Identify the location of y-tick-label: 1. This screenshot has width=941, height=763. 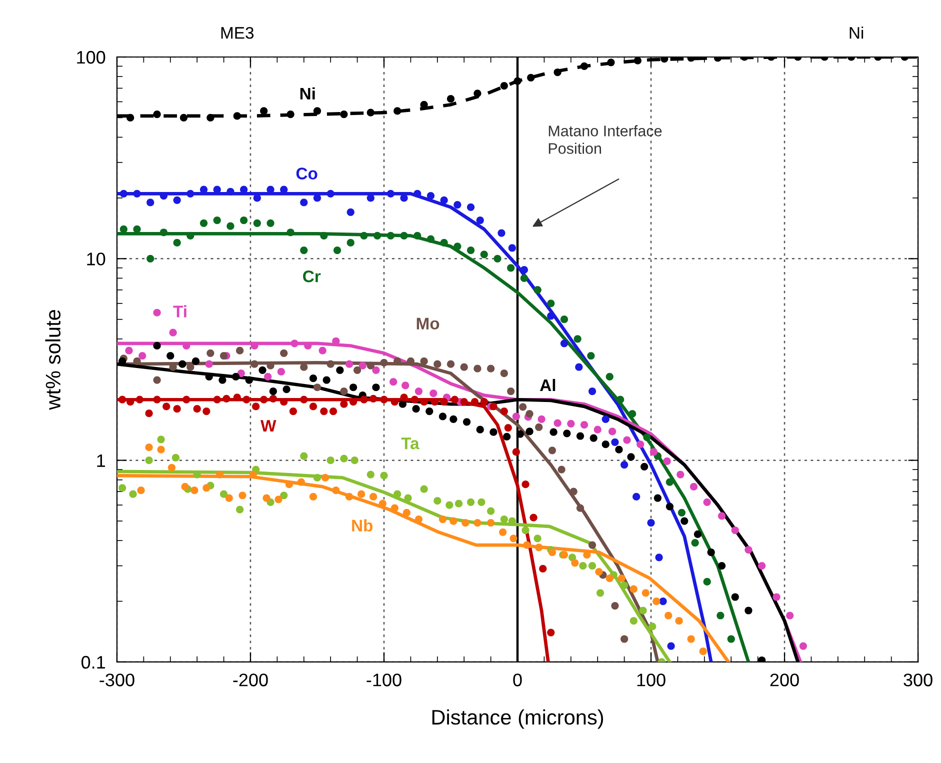
(101, 460).